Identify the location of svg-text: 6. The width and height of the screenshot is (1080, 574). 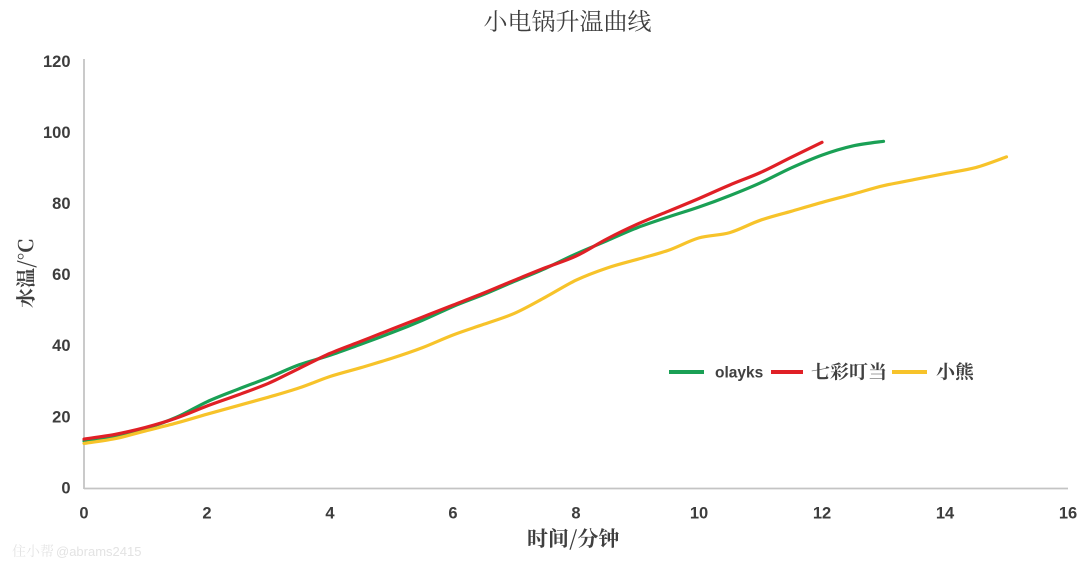
(452, 514).